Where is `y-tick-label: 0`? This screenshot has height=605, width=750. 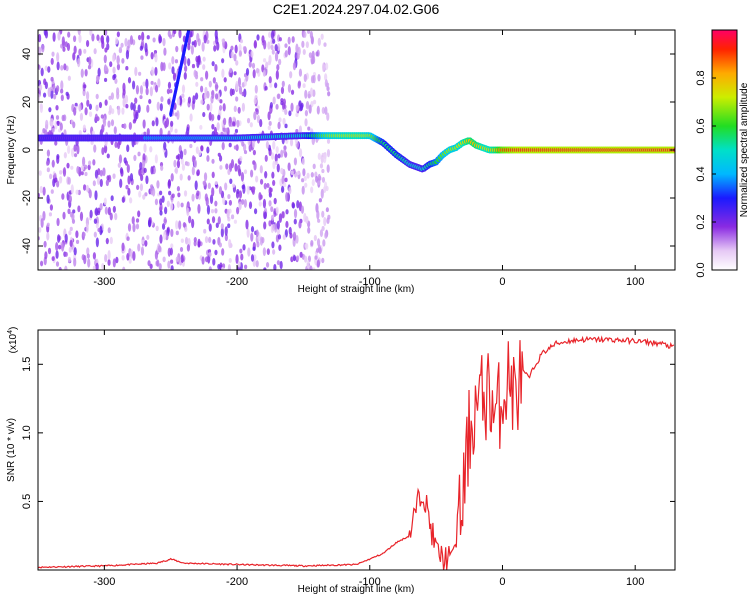 y-tick-label: 0 is located at coordinates (27, 150).